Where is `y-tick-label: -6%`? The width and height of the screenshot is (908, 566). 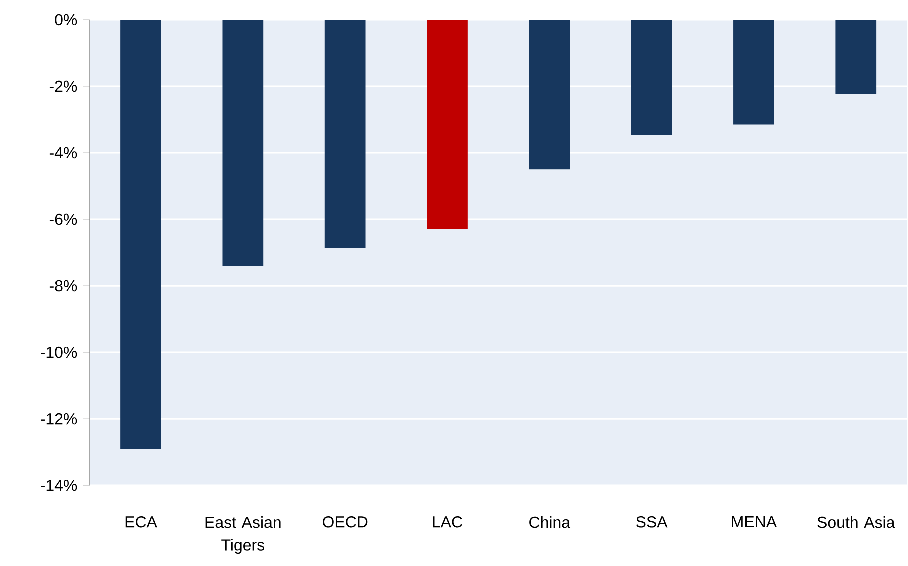
y-tick-label: -6% is located at coordinates (64, 220).